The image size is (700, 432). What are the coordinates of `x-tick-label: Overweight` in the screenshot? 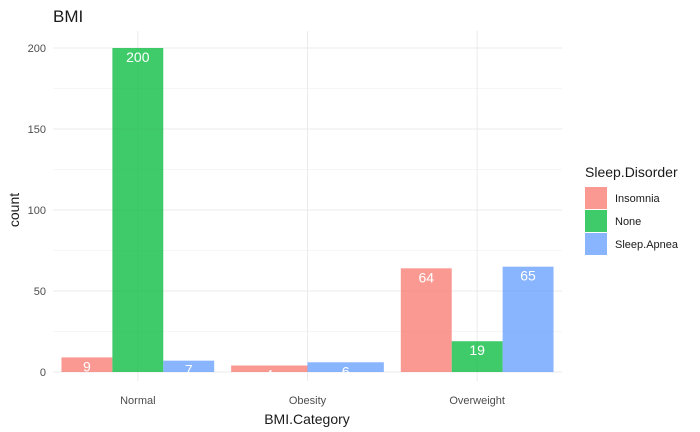 It's located at (477, 401).